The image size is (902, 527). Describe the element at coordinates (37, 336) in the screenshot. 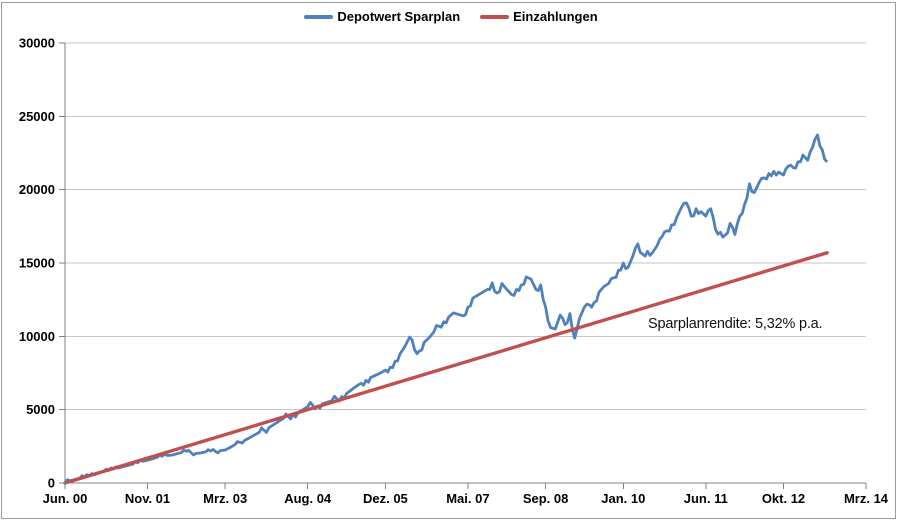

I see `svg-text: 10000` at that location.